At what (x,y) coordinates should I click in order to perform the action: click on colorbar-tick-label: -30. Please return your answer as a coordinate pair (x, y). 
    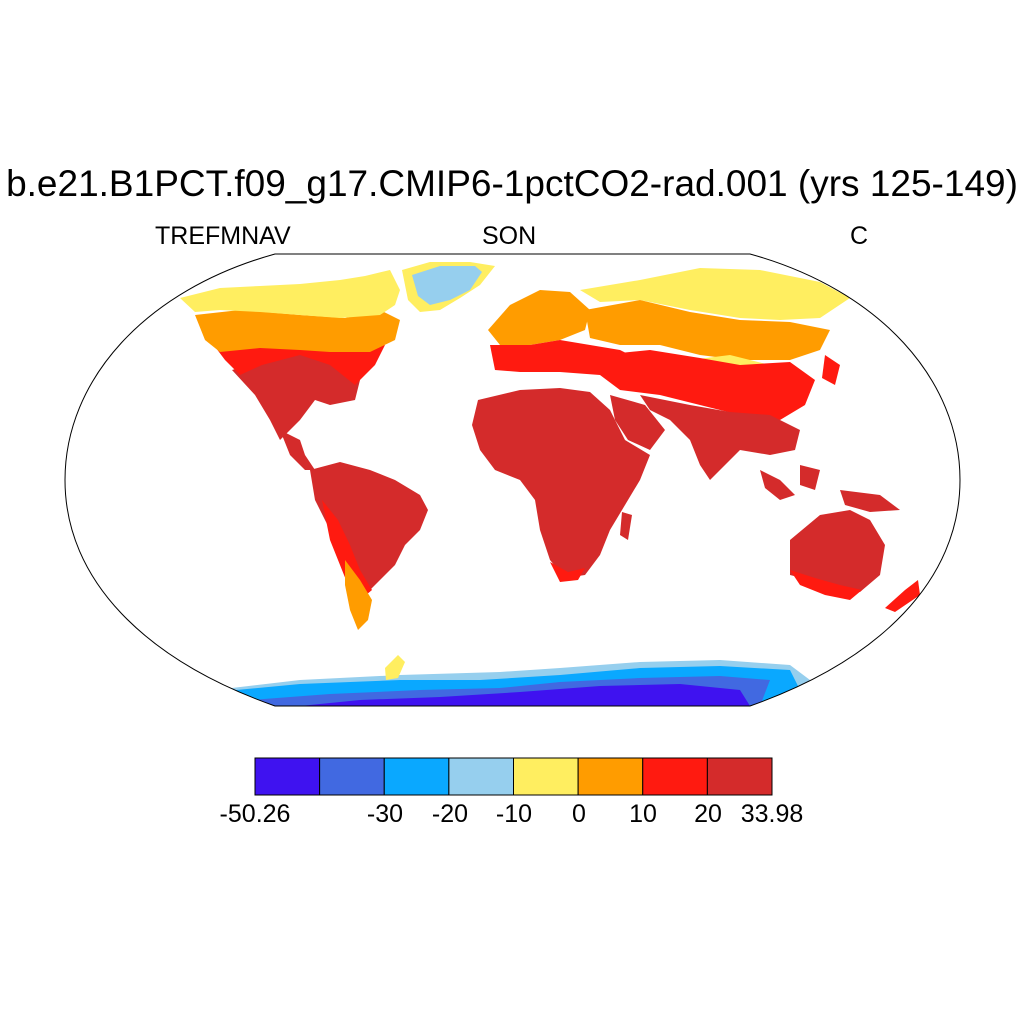
    Looking at the image, I should click on (385, 814).